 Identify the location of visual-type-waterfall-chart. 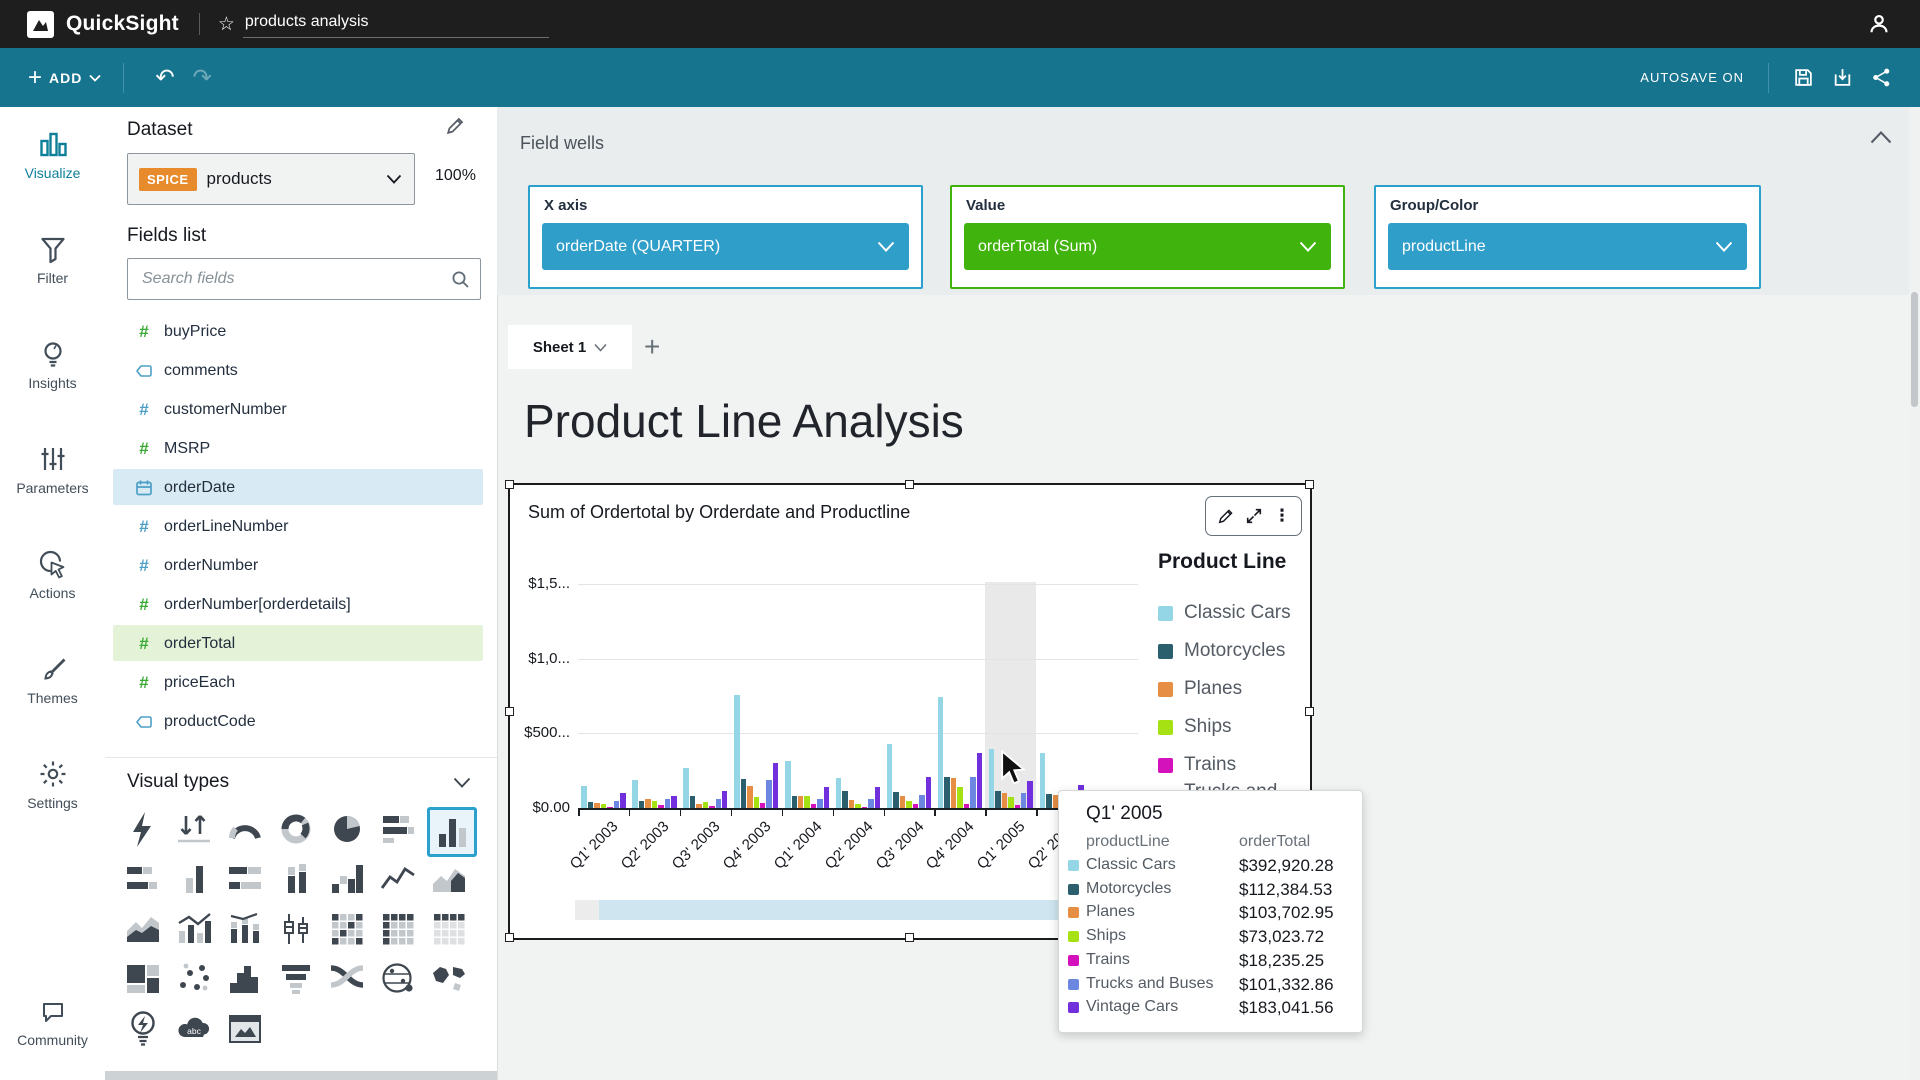
(347, 879).